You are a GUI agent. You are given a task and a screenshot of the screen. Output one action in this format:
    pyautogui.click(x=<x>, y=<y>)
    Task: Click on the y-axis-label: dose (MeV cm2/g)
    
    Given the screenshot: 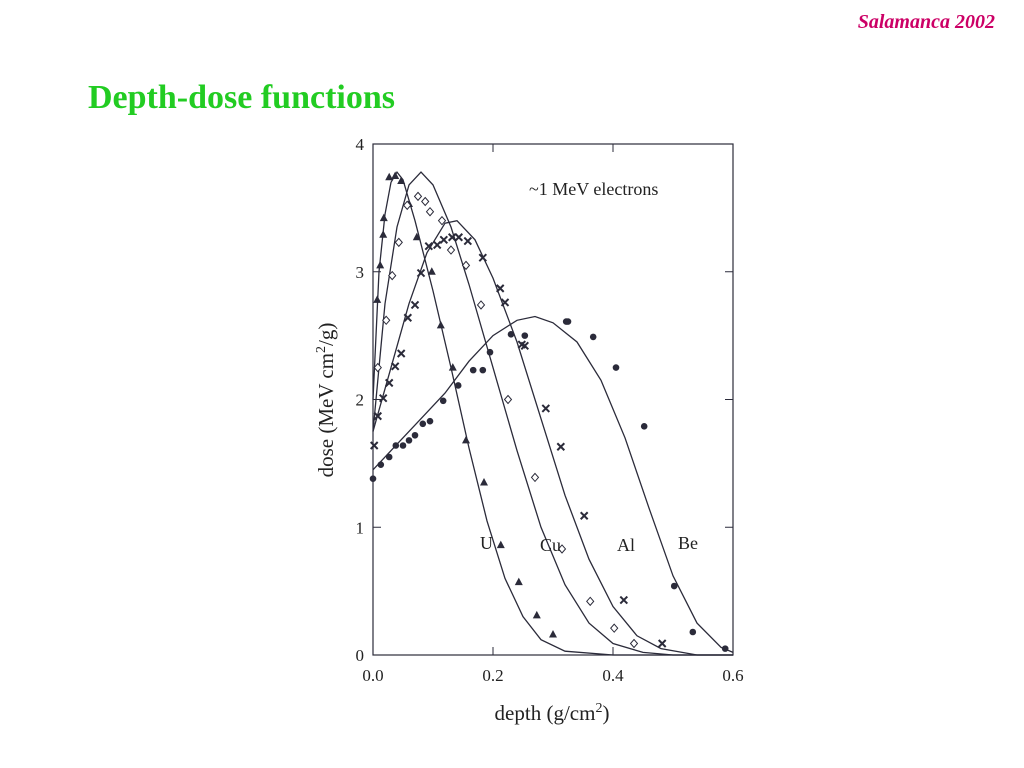 What is the action you would take?
    pyautogui.click(x=326, y=400)
    